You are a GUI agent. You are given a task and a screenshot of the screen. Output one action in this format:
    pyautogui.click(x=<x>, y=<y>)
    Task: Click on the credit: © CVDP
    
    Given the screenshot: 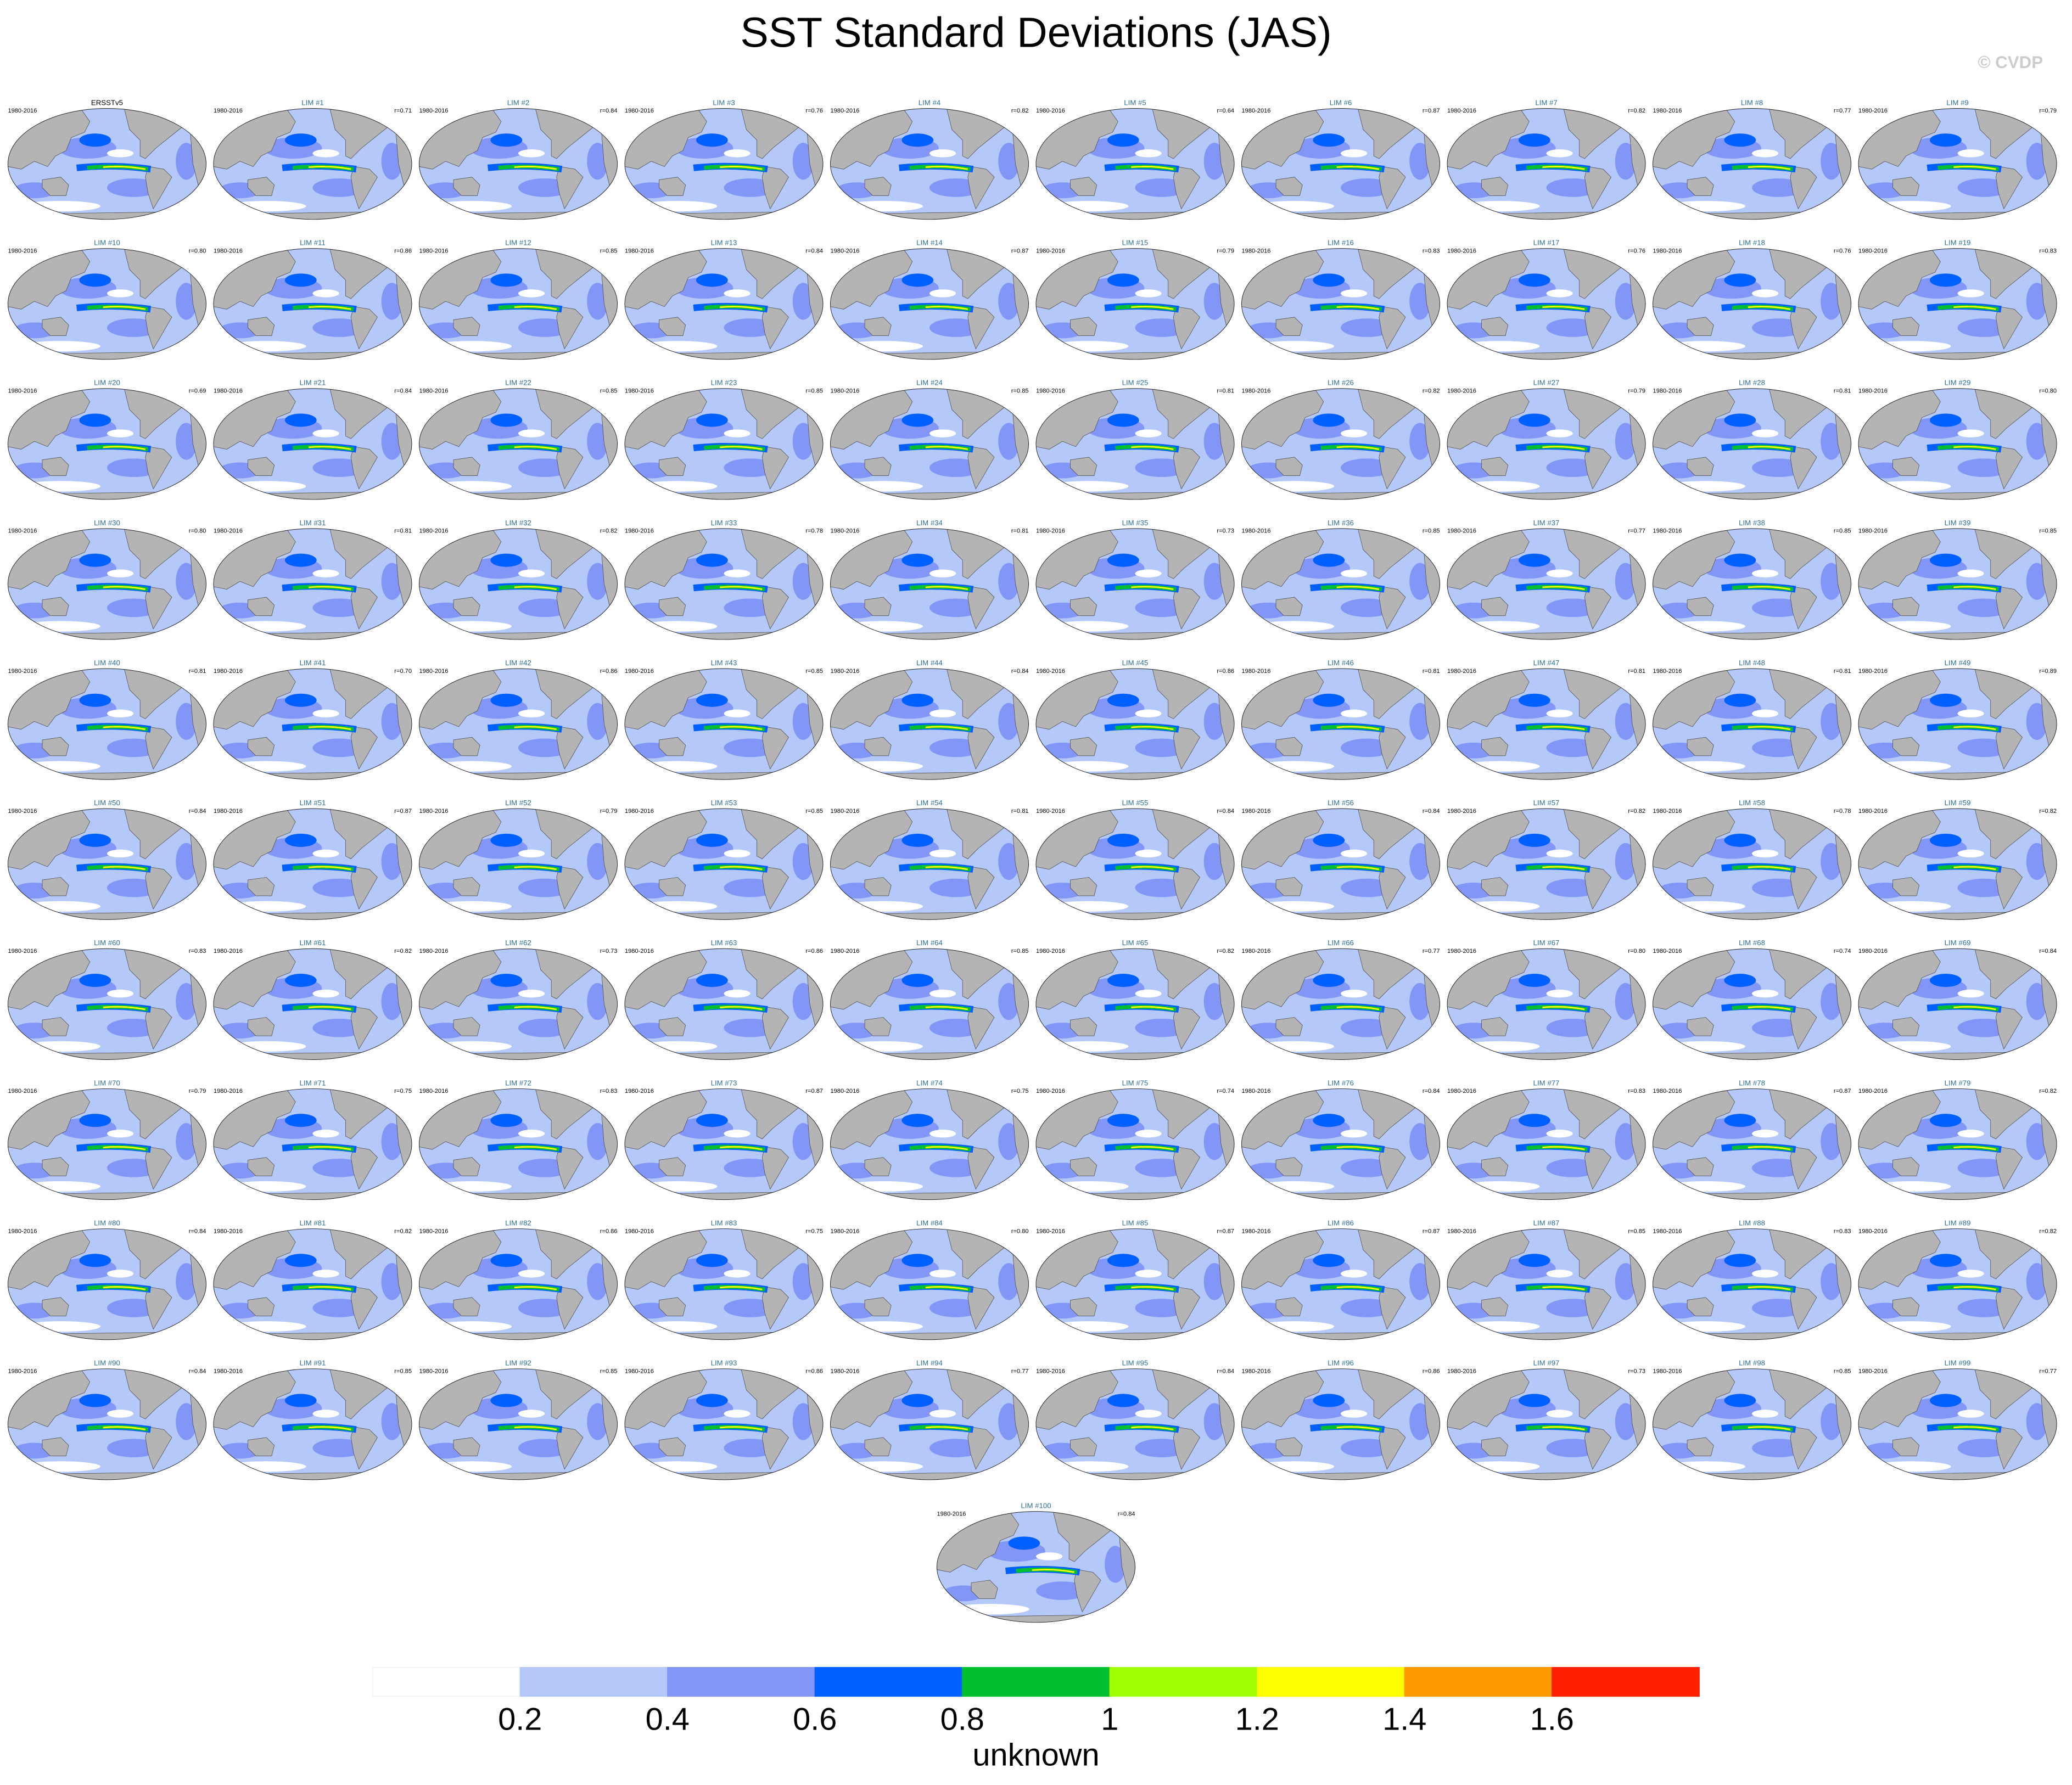 What is the action you would take?
    pyautogui.click(x=2010, y=62)
    